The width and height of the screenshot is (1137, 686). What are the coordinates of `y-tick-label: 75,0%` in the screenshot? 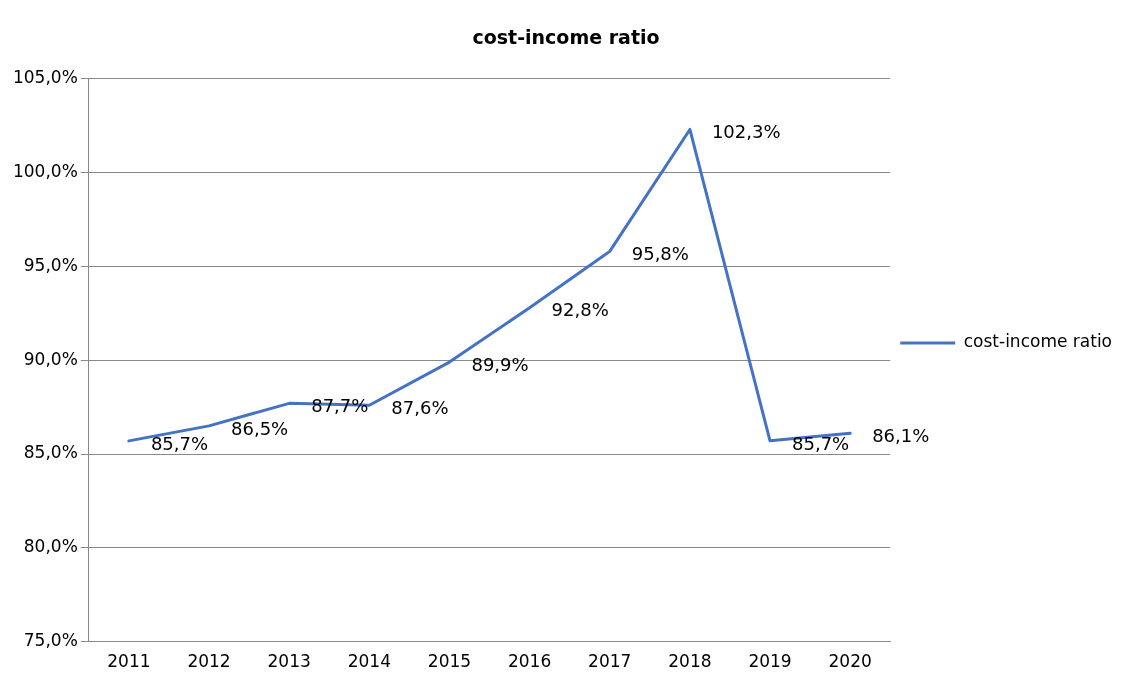 It's located at (50, 640).